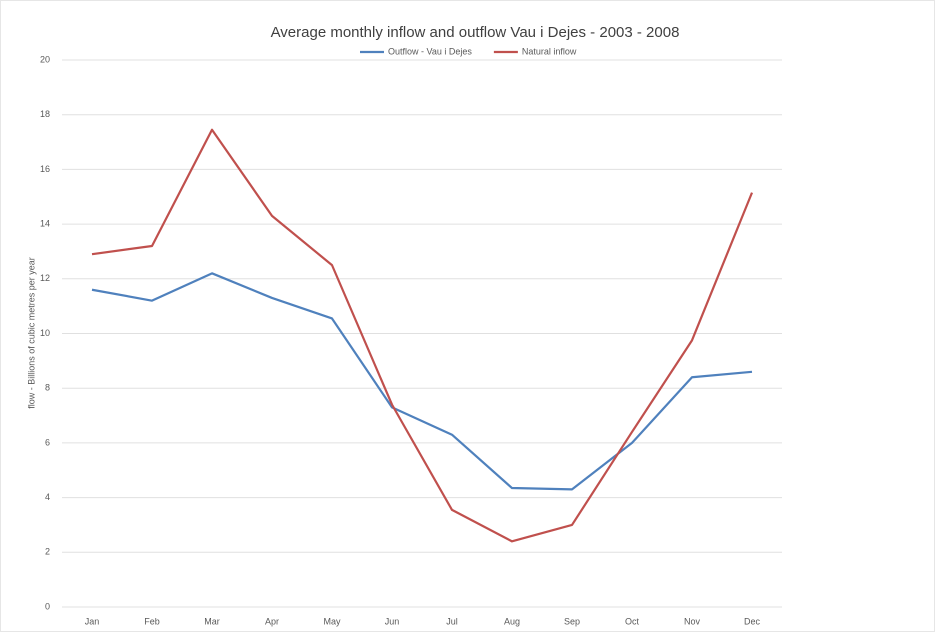 This screenshot has height=632, width=935. Describe the element at coordinates (212, 621) in the screenshot. I see `x-tick-label: Mar` at that location.